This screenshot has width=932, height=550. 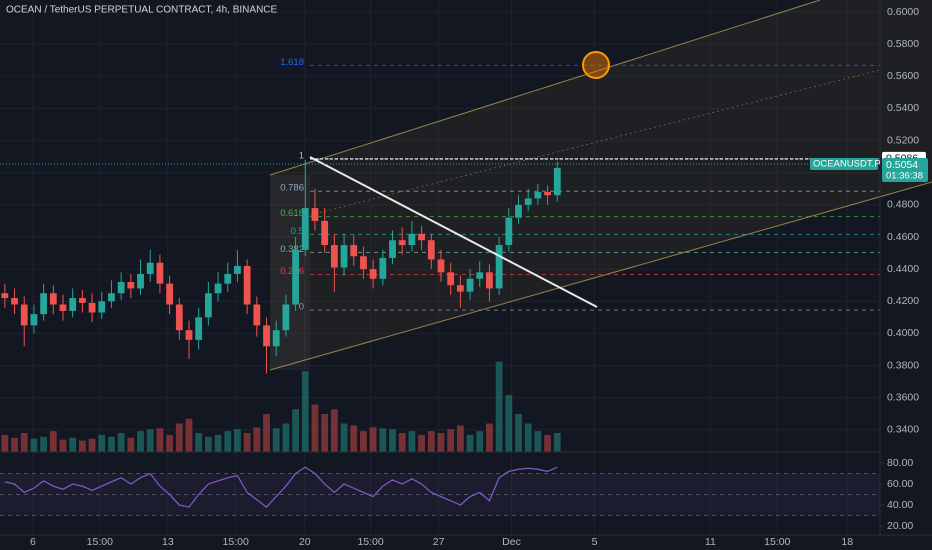 What do you see at coordinates (297, 231) in the screenshot?
I see `fib-label: 0.5` at bounding box center [297, 231].